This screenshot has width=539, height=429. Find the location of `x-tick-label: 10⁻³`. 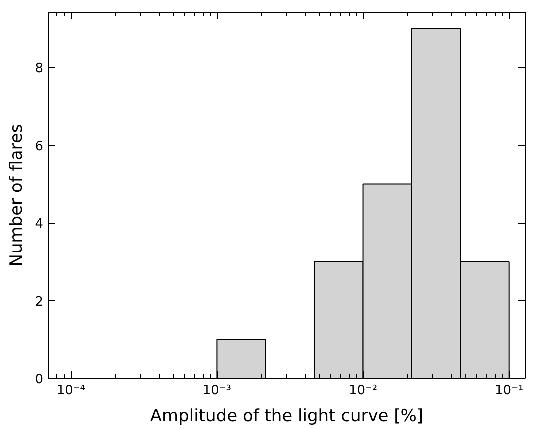

x-tick-label: 10⁻³ is located at coordinates (217, 391).